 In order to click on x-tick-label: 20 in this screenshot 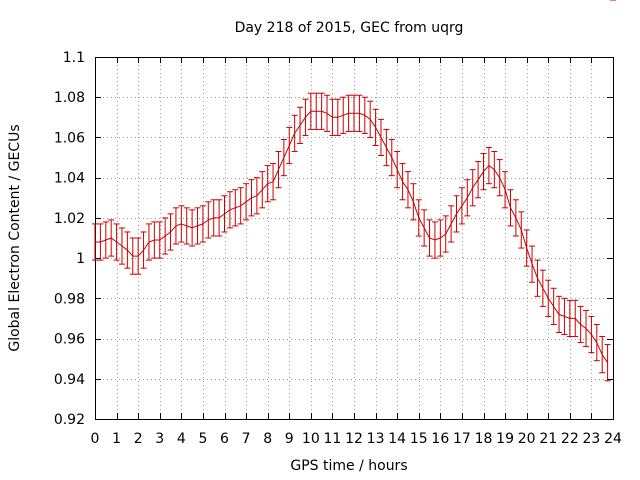, I will do `click(527, 439)`.